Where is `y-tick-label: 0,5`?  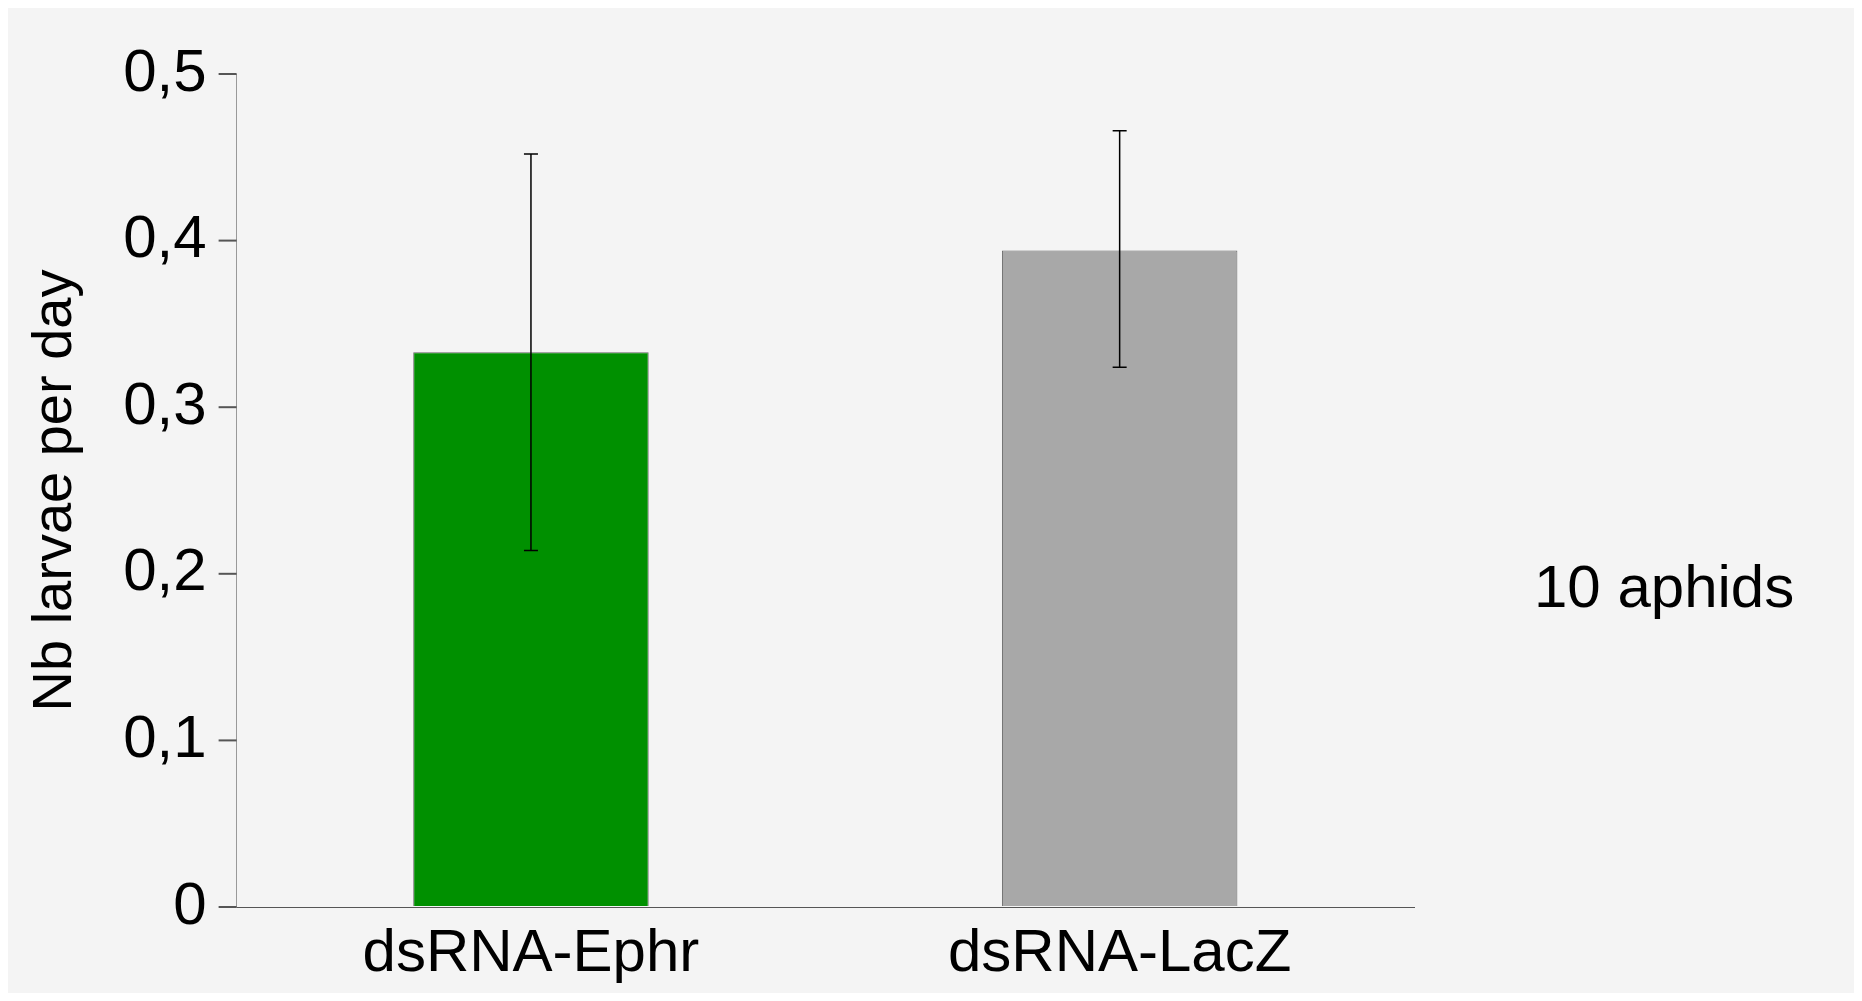 y-tick-label: 0,5 is located at coordinates (165, 70).